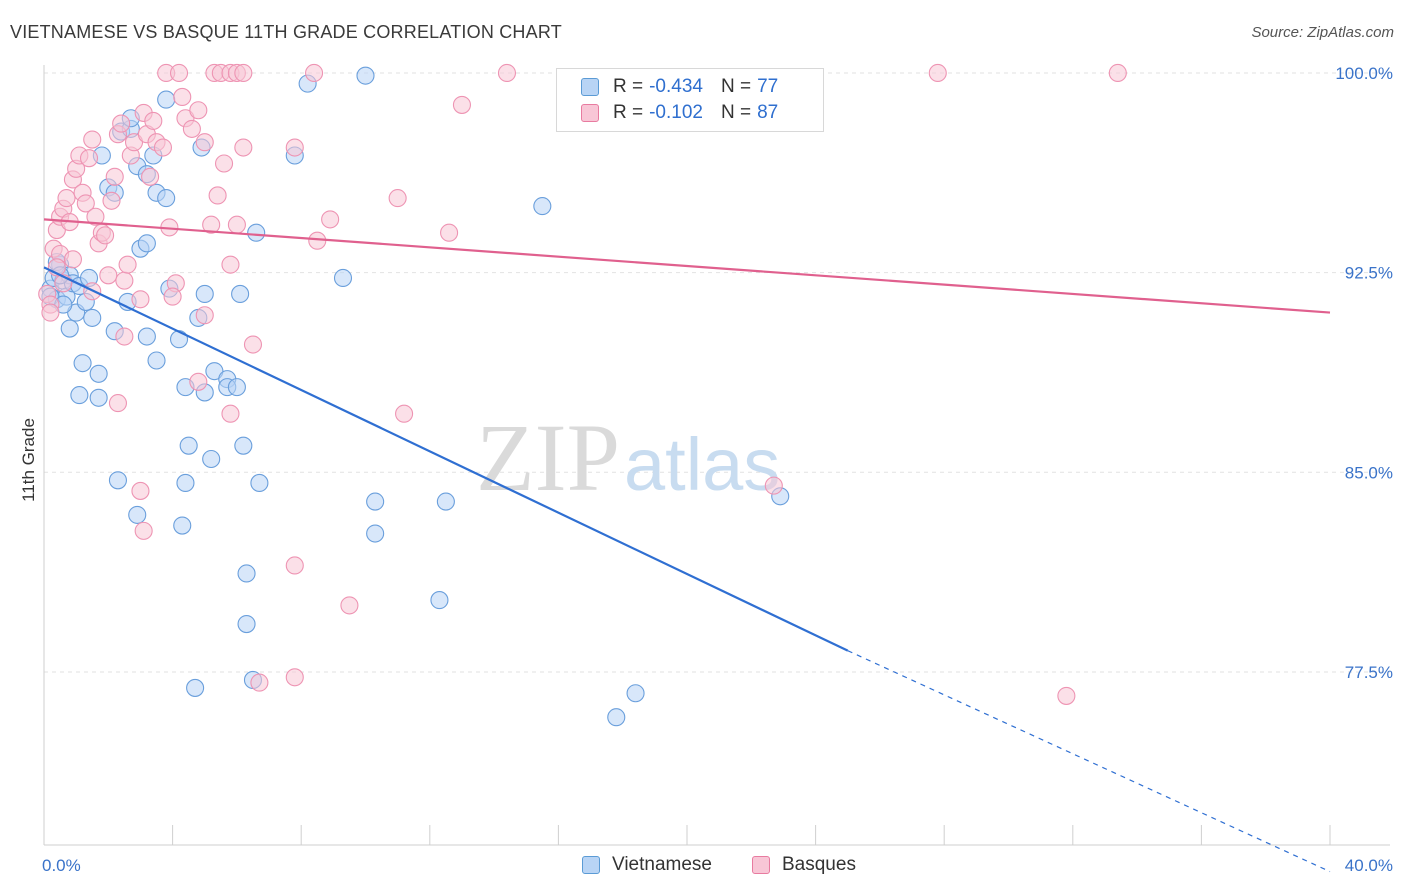 This screenshot has width=1406, height=892. I want to click on source-label: Source: ZipAtlas.com, so click(1322, 32).